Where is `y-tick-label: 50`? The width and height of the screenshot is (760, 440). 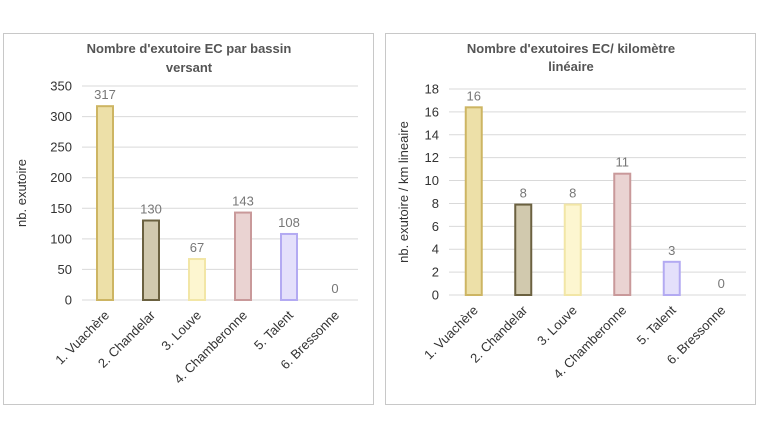
y-tick-label: 50 is located at coordinates (65, 269).